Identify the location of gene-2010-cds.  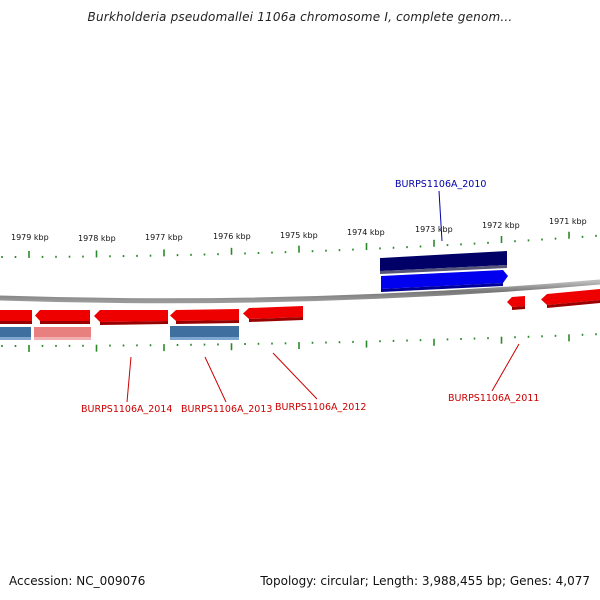
(443, 261).